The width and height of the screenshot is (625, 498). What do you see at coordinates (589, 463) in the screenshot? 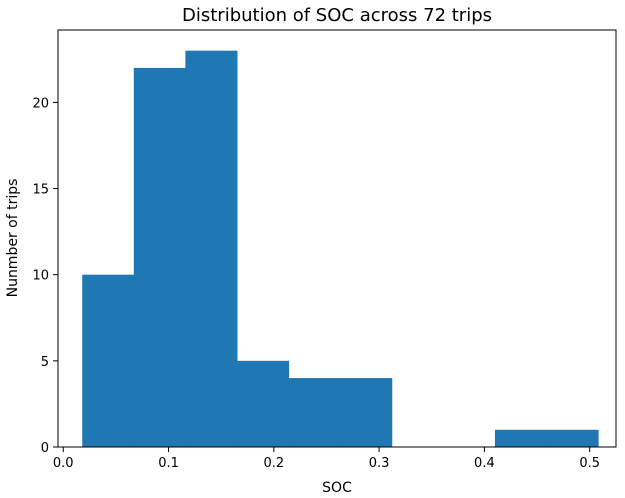
I see `x-tick-label: 0.5` at bounding box center [589, 463].